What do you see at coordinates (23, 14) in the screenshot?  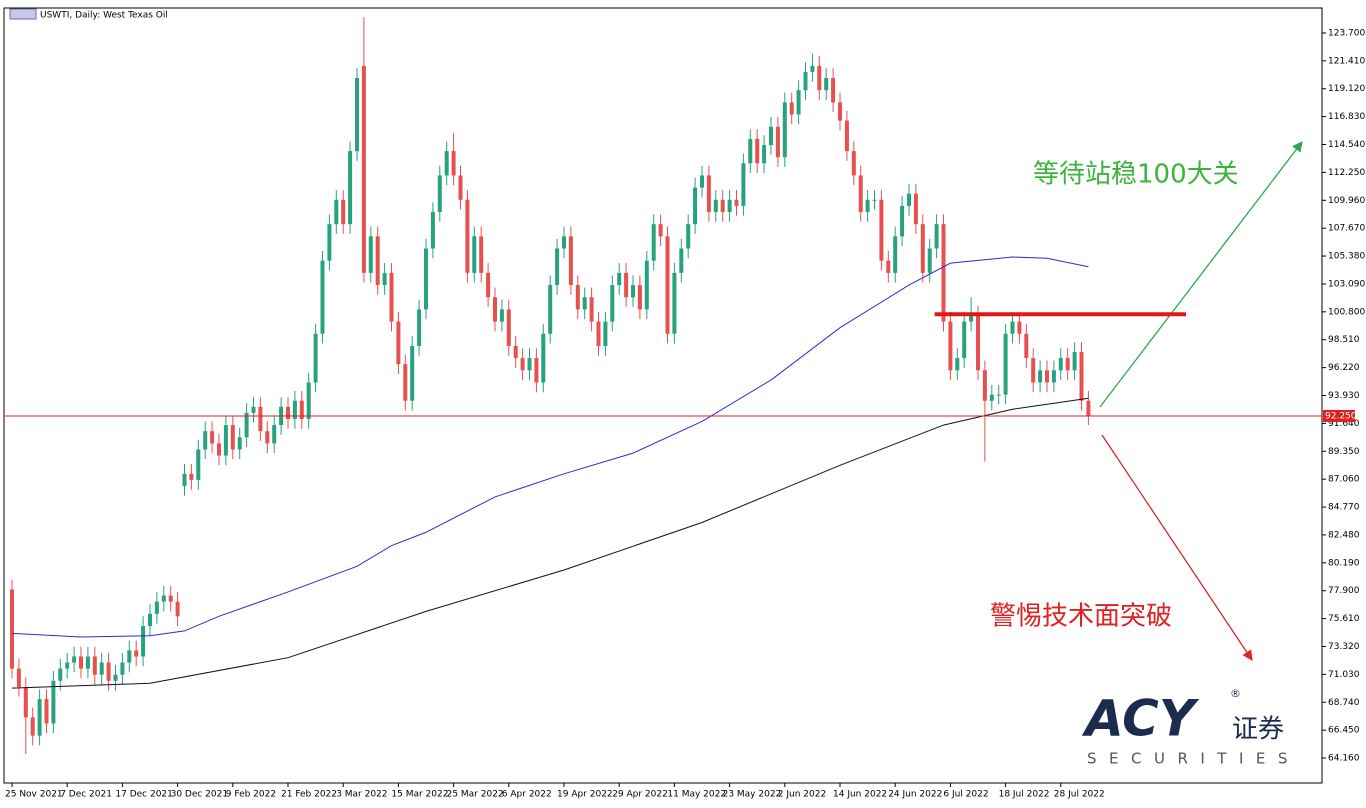 I see `symbol-icon` at bounding box center [23, 14].